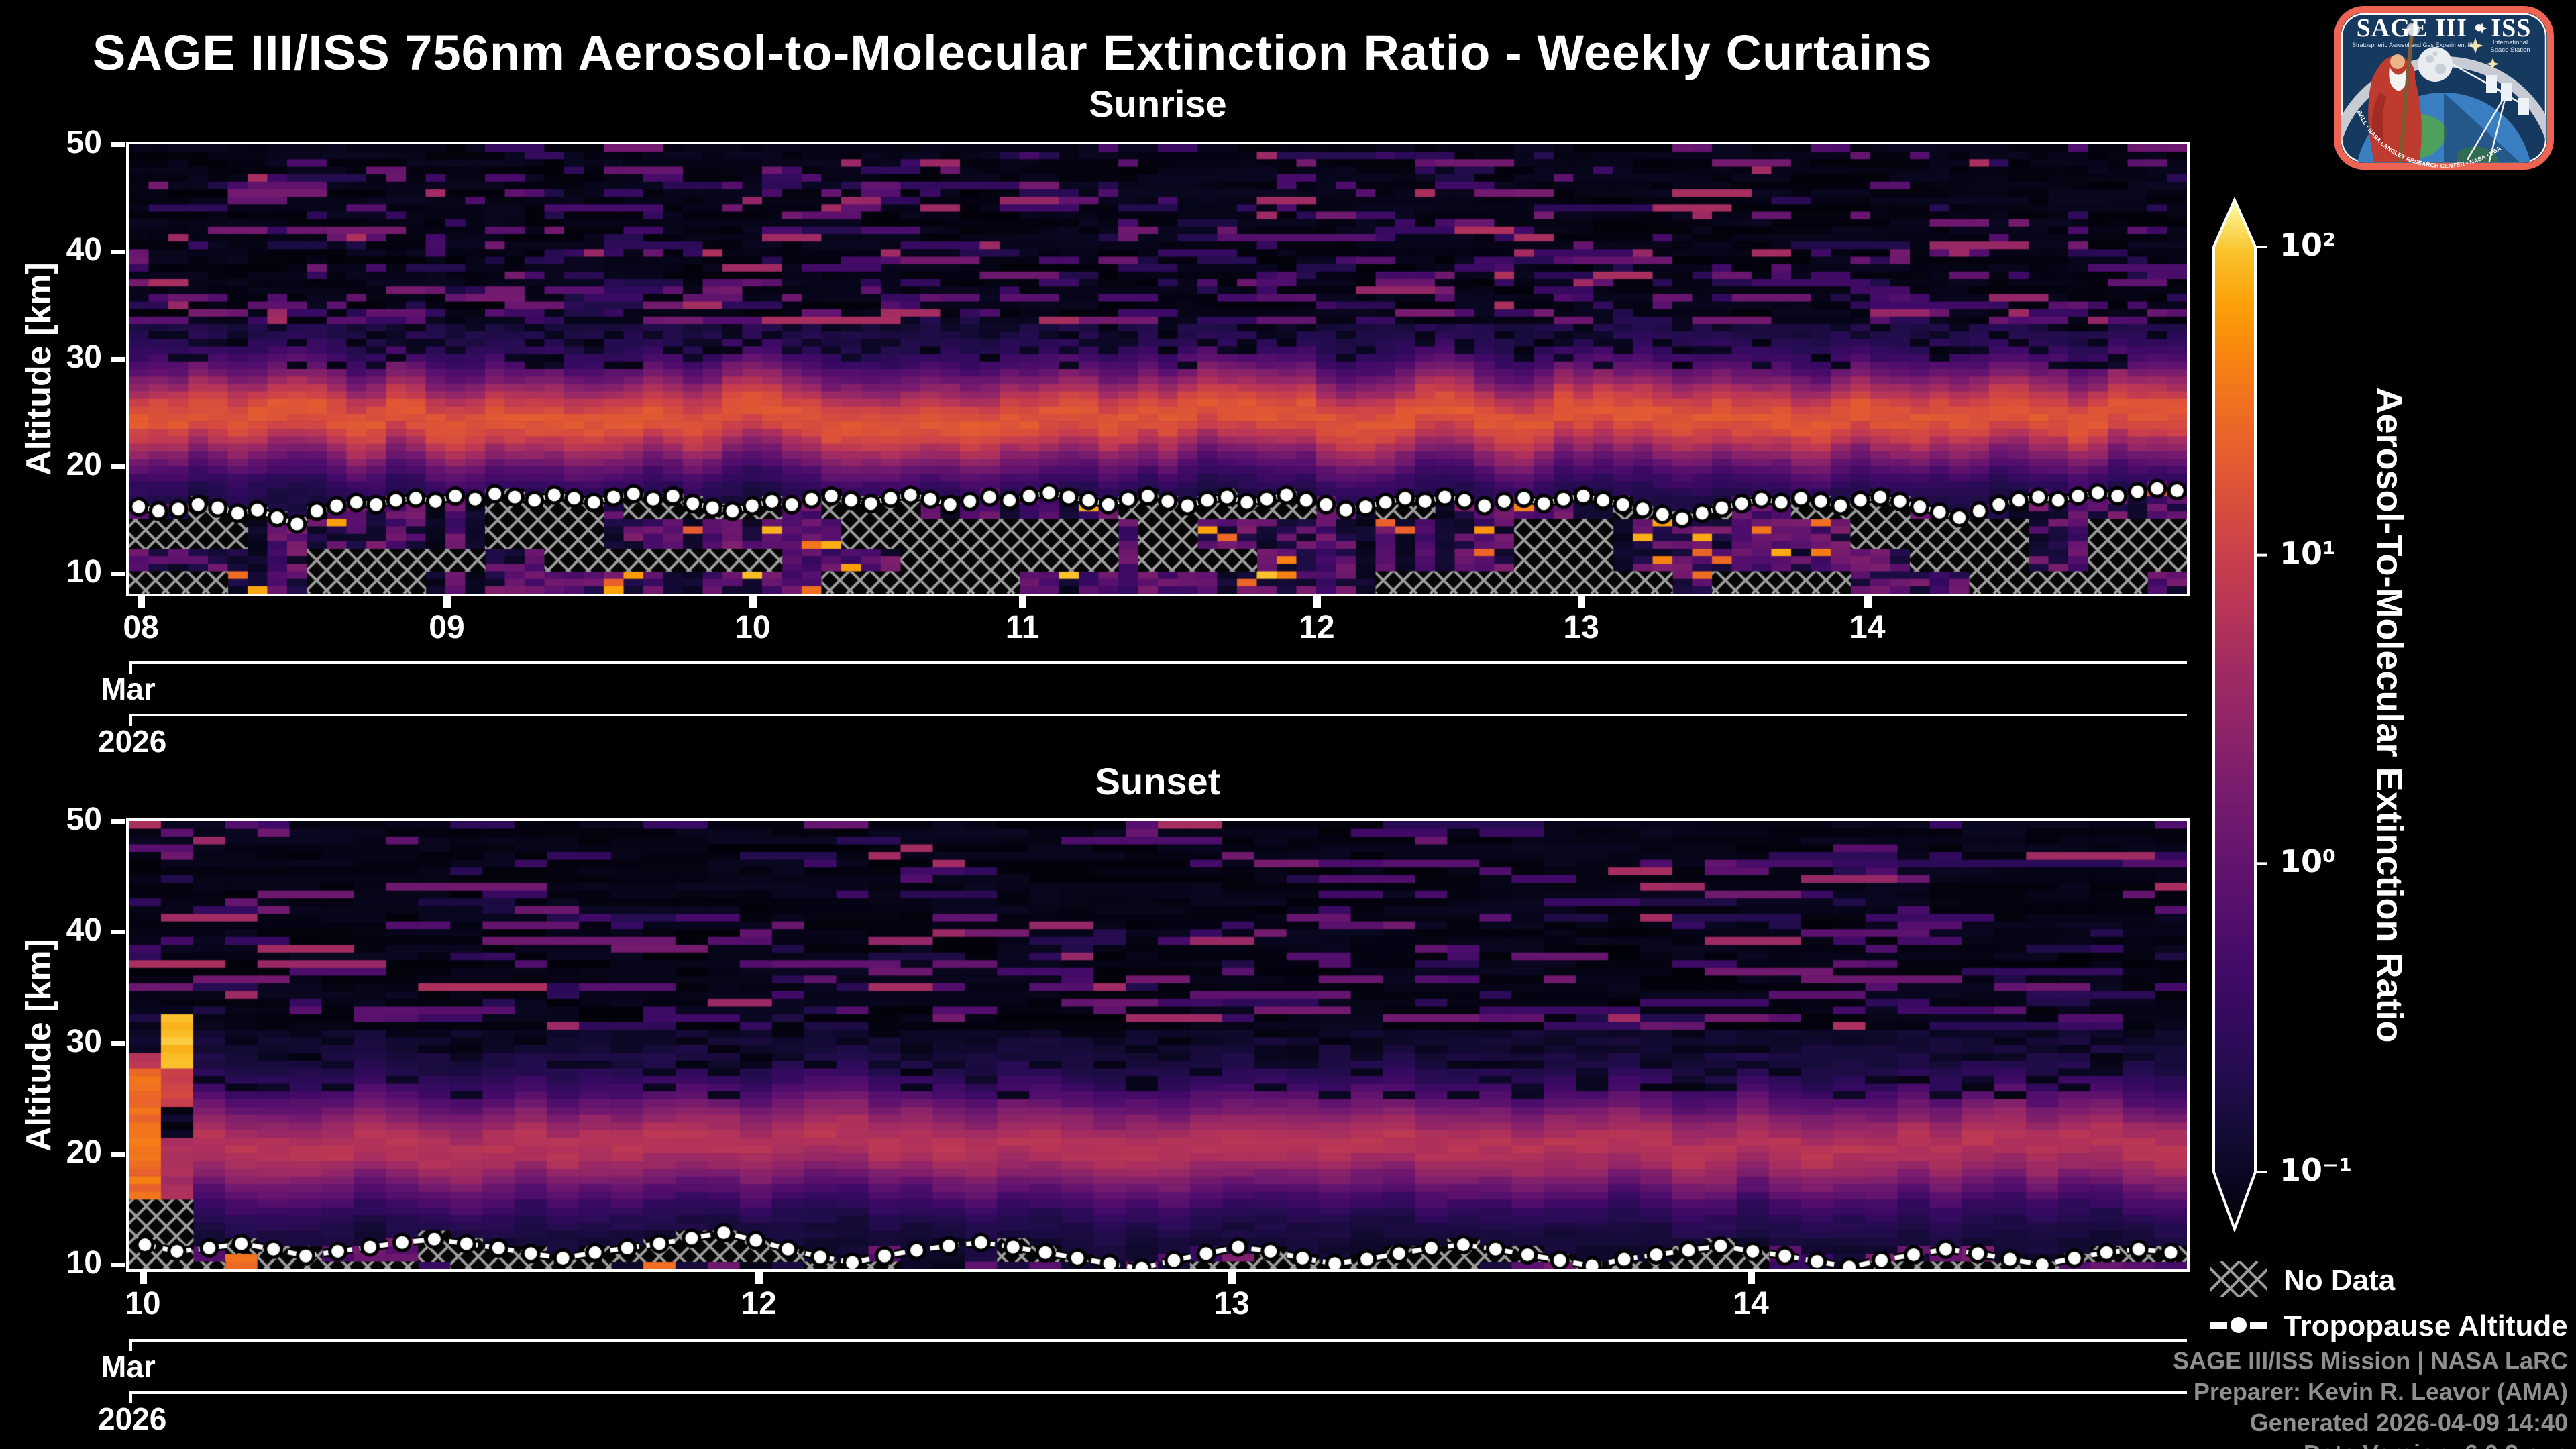 This screenshot has height=1449, width=2576. What do you see at coordinates (2510, 50) in the screenshot?
I see `patch-subtitle-right-2: Space Station` at bounding box center [2510, 50].